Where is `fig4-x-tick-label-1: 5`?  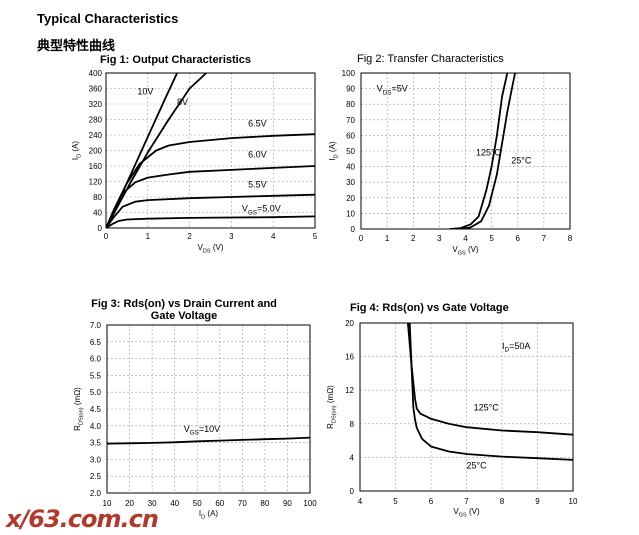 fig4-x-tick-label-1: 5 is located at coordinates (395, 501).